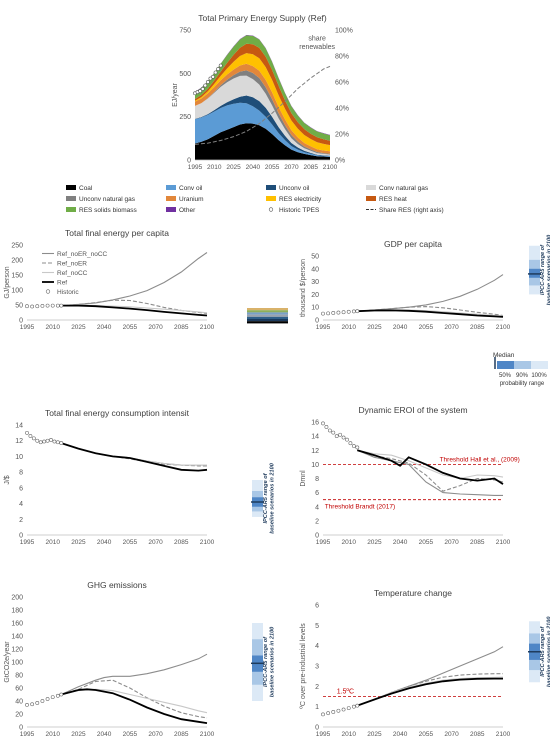 The height and width of the screenshot is (753, 550). I want to click on chart-title: GDP per capita, so click(413, 244).